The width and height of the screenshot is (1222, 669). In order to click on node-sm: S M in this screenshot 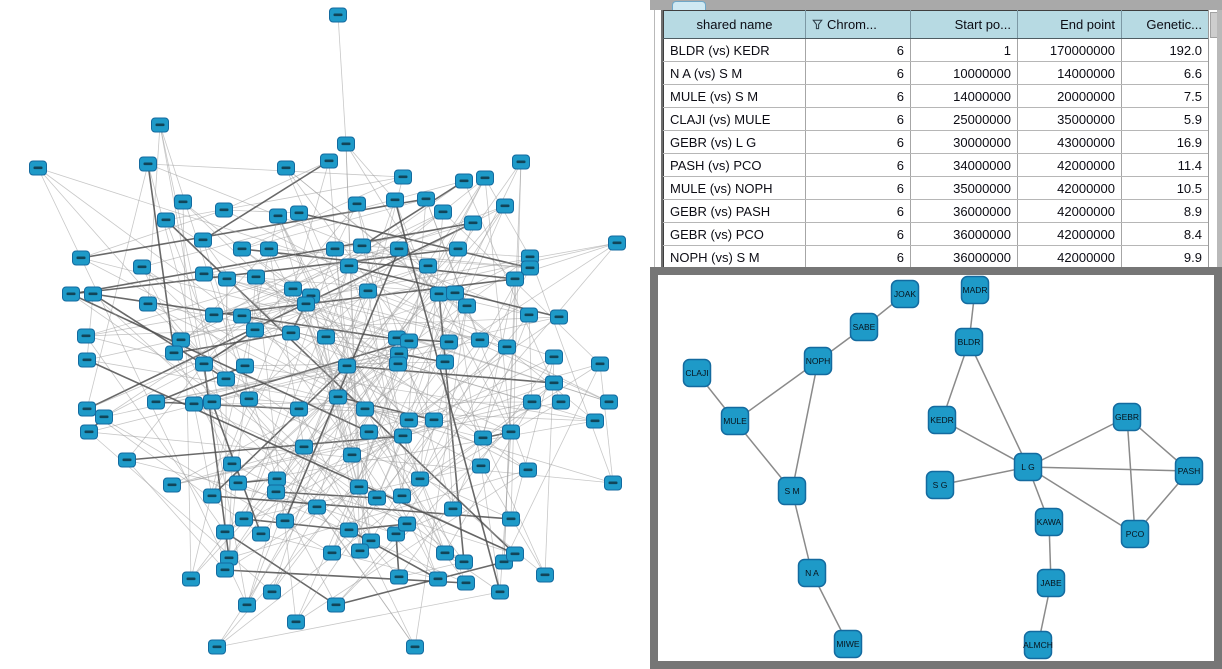, I will do `click(792, 491)`.